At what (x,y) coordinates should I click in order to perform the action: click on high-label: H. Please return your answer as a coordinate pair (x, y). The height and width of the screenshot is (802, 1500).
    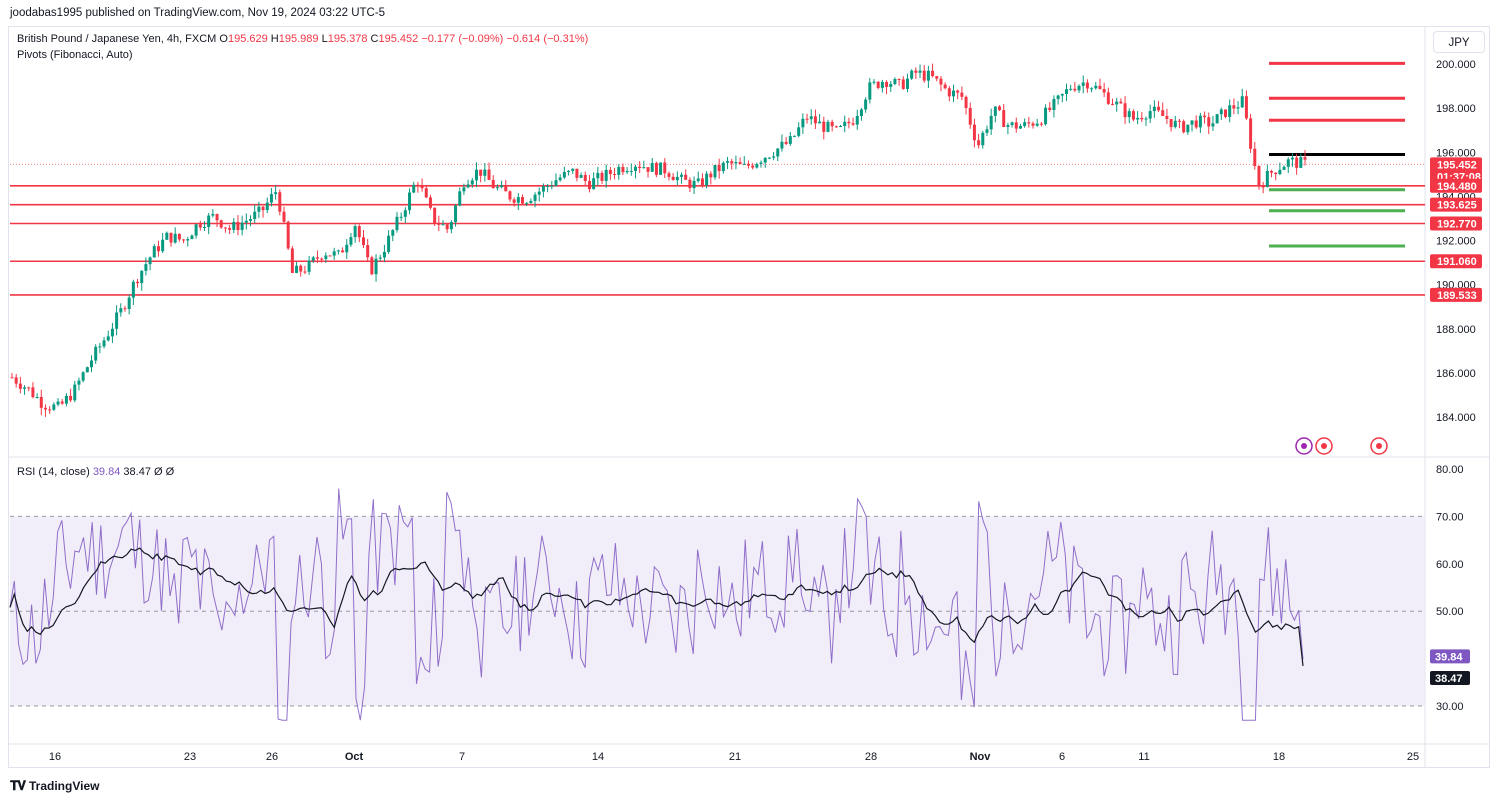
    Looking at the image, I should click on (274, 39).